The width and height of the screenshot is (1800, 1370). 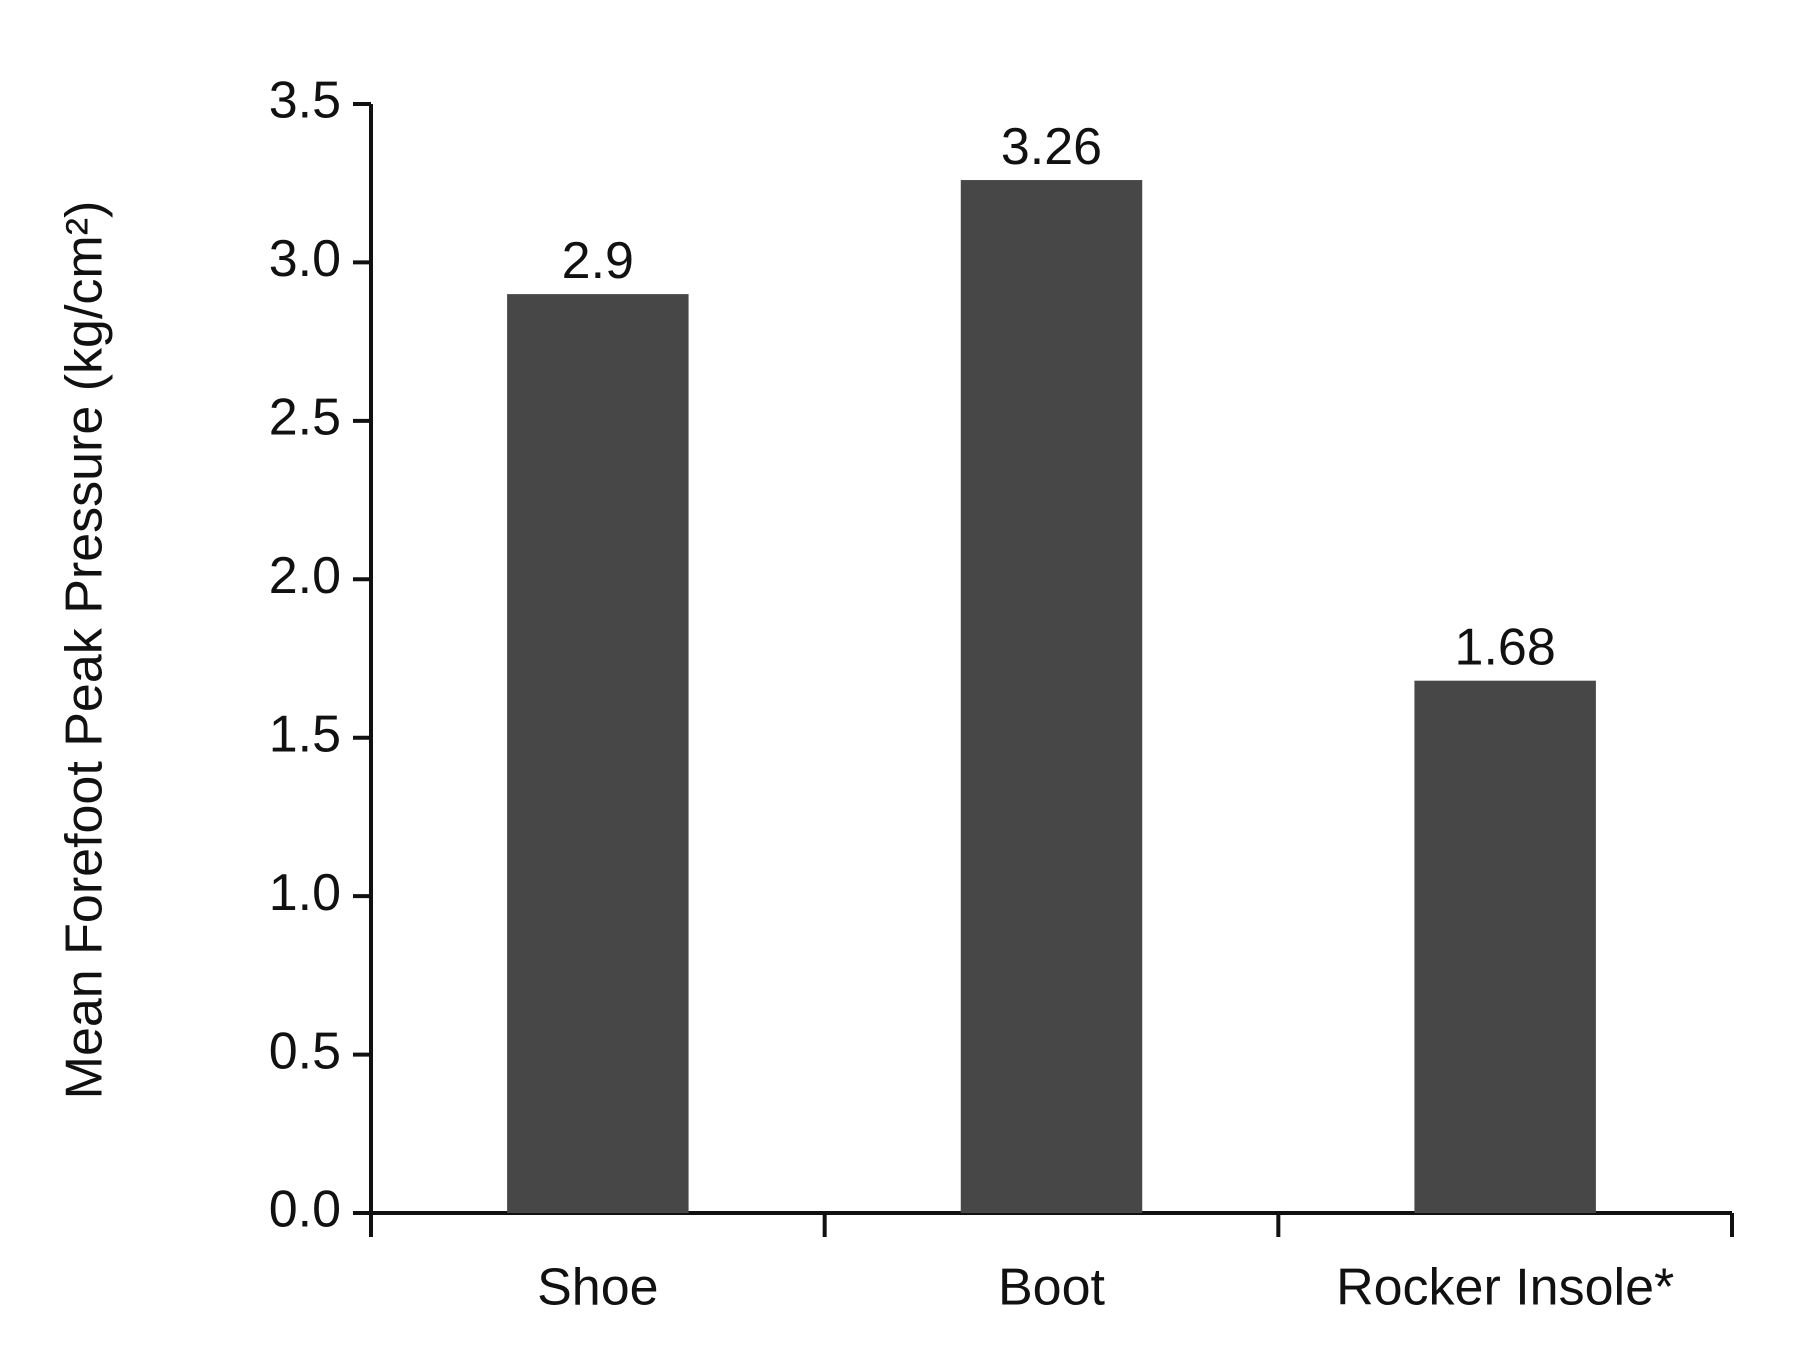 What do you see at coordinates (305, 893) in the screenshot?
I see `y-tick-label: 1.0` at bounding box center [305, 893].